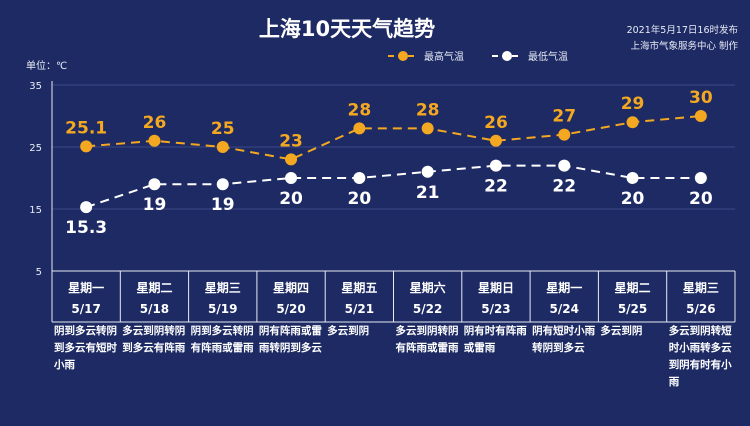  I want to click on data-label: 25.1, so click(86, 128).